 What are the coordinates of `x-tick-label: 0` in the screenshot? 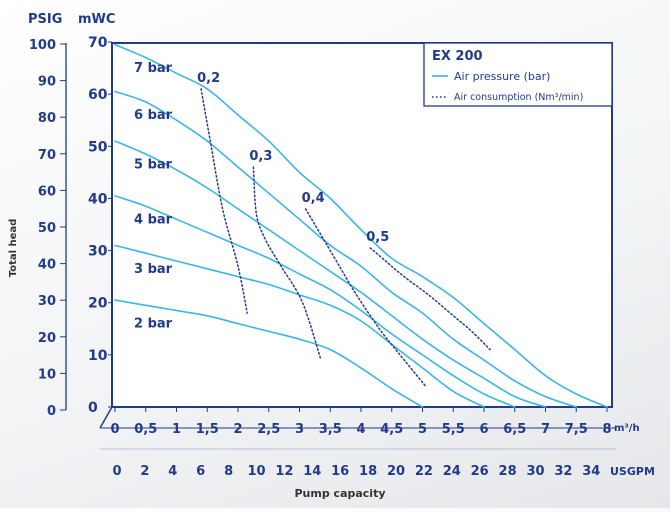 It's located at (114, 429).